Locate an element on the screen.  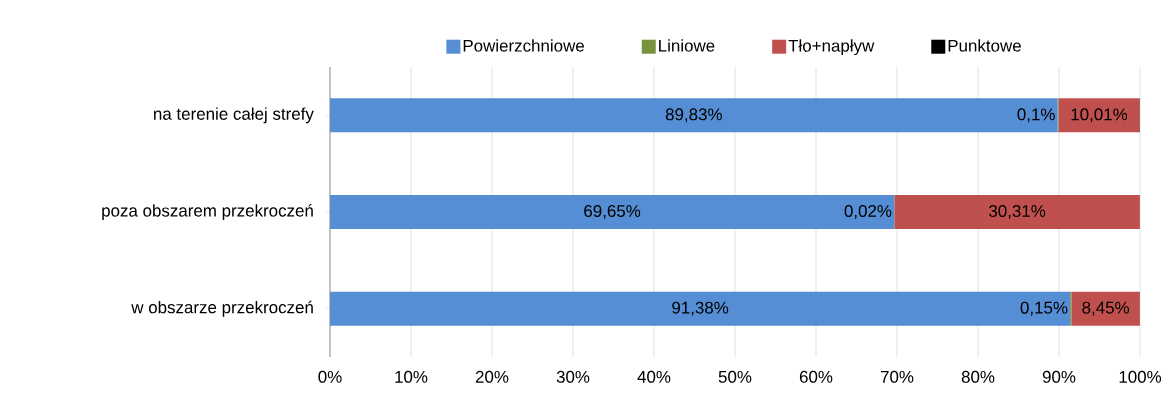
data-label: 0,15% is located at coordinates (1044, 308).